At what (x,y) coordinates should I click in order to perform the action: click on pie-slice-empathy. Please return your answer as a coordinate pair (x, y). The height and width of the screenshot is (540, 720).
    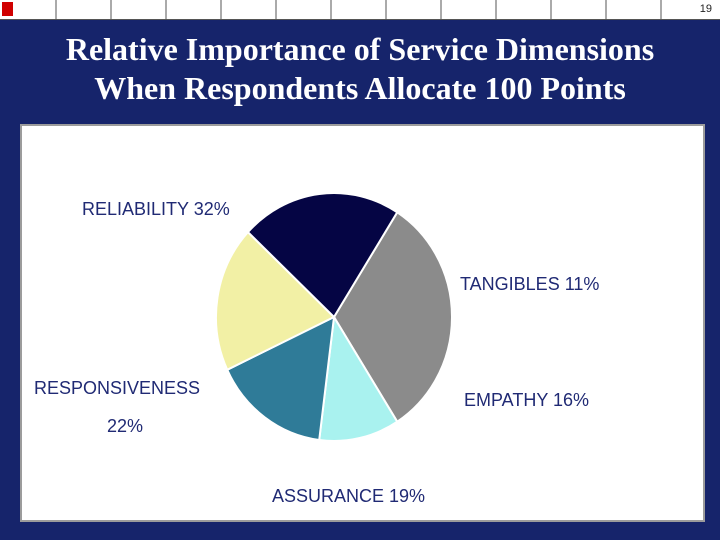
    Looking at the image, I should click on (280, 378).